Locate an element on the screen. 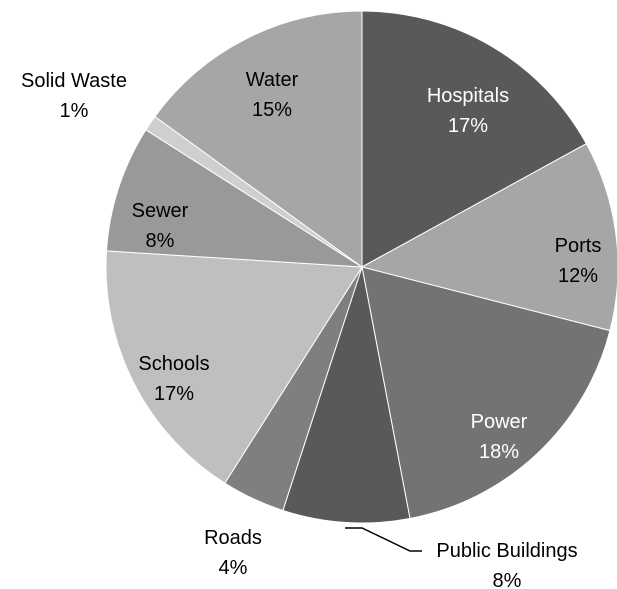  slice-percent-label: 1% is located at coordinates (74, 111).